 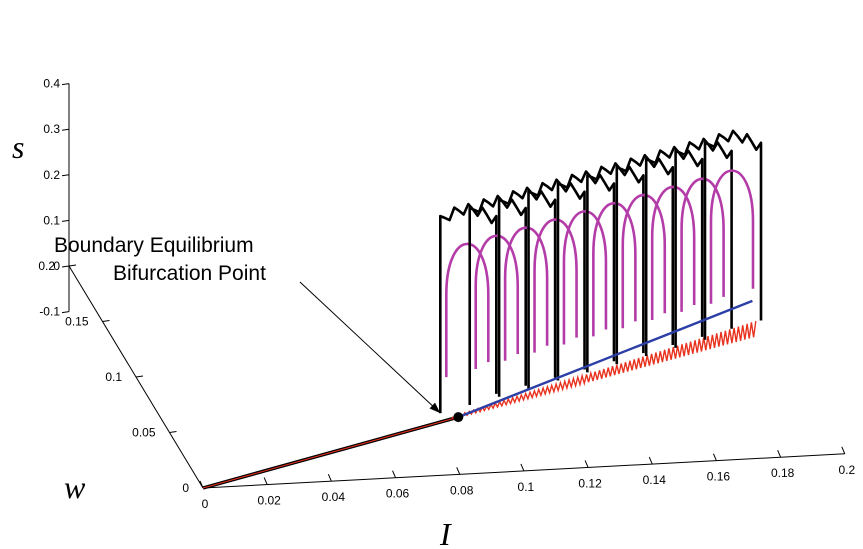 What do you see at coordinates (75, 487) in the screenshot?
I see `y-axis-label: w` at bounding box center [75, 487].